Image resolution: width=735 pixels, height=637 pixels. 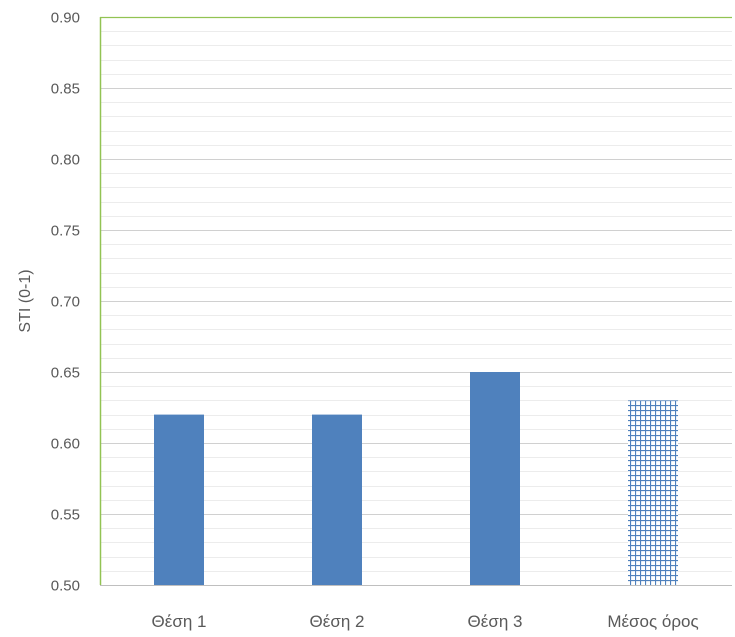 I want to click on y-tick-label: 0.70, so click(x=65, y=302).